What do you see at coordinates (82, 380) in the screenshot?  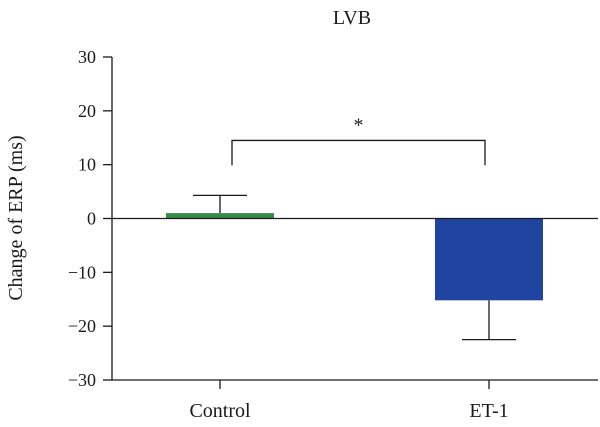 I see `y-tick-label: −30` at bounding box center [82, 380].